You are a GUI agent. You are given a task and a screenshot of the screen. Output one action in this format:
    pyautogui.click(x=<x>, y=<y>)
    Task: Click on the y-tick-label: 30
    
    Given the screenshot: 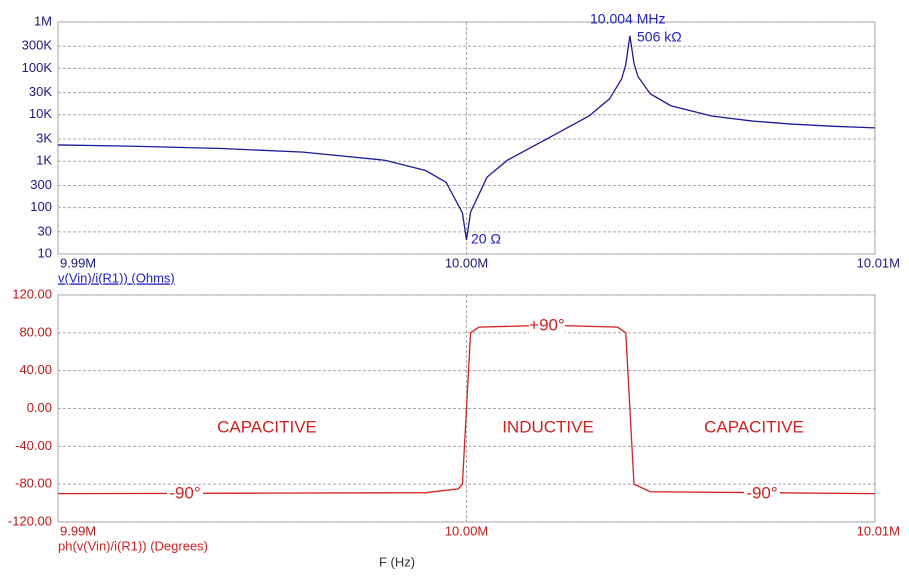 What is the action you would take?
    pyautogui.click(x=45, y=230)
    